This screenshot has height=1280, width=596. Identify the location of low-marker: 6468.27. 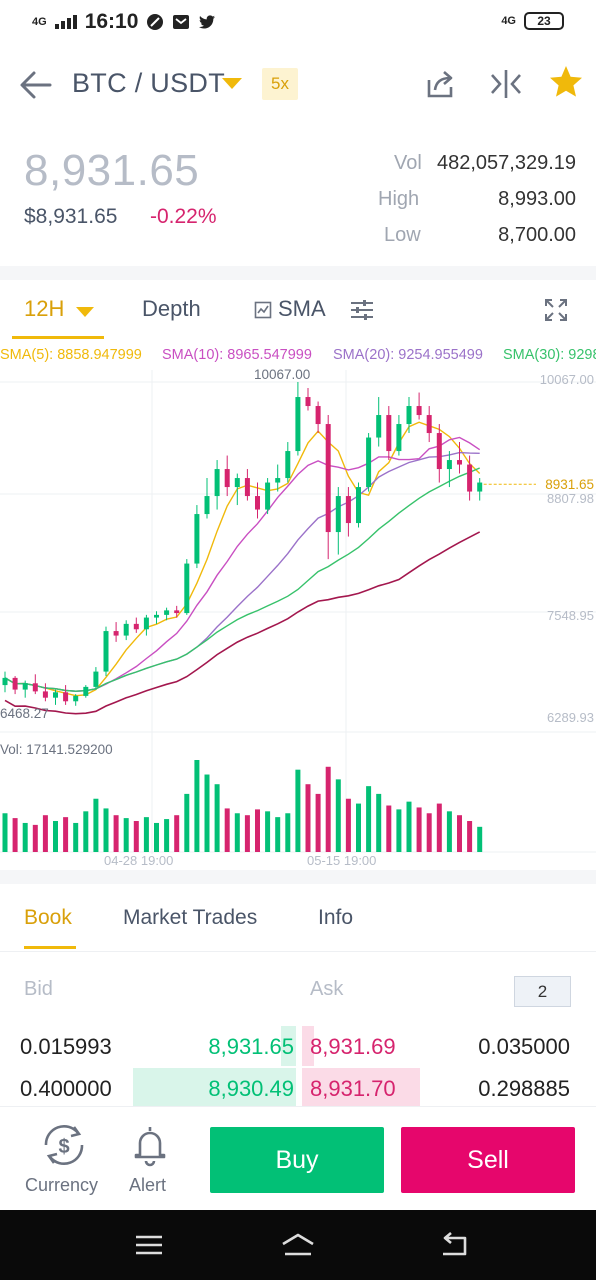
(24, 713).